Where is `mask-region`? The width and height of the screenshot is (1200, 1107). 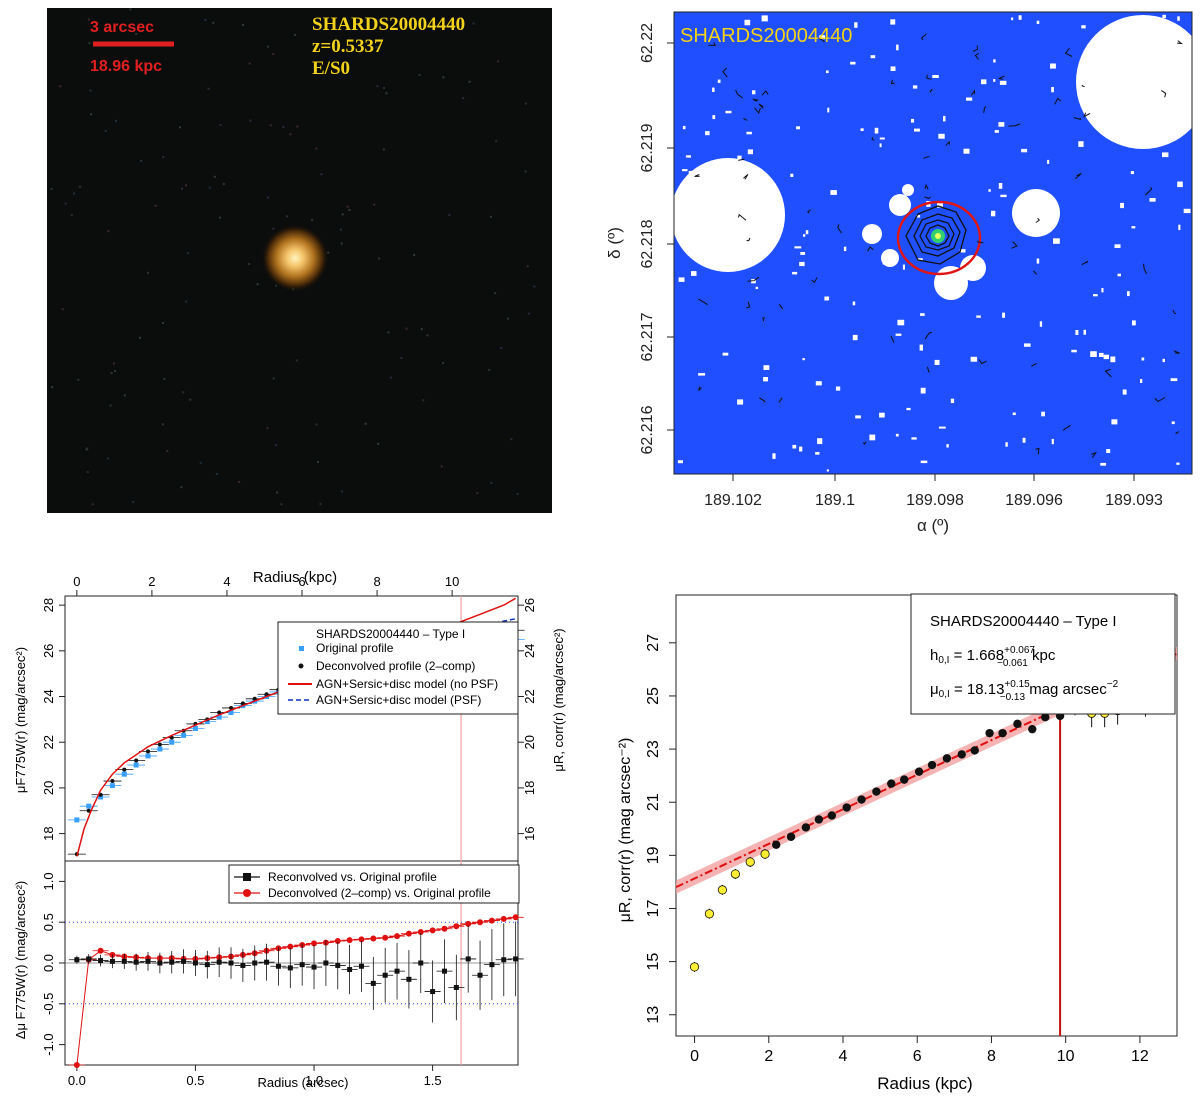 mask-region is located at coordinates (908, 190).